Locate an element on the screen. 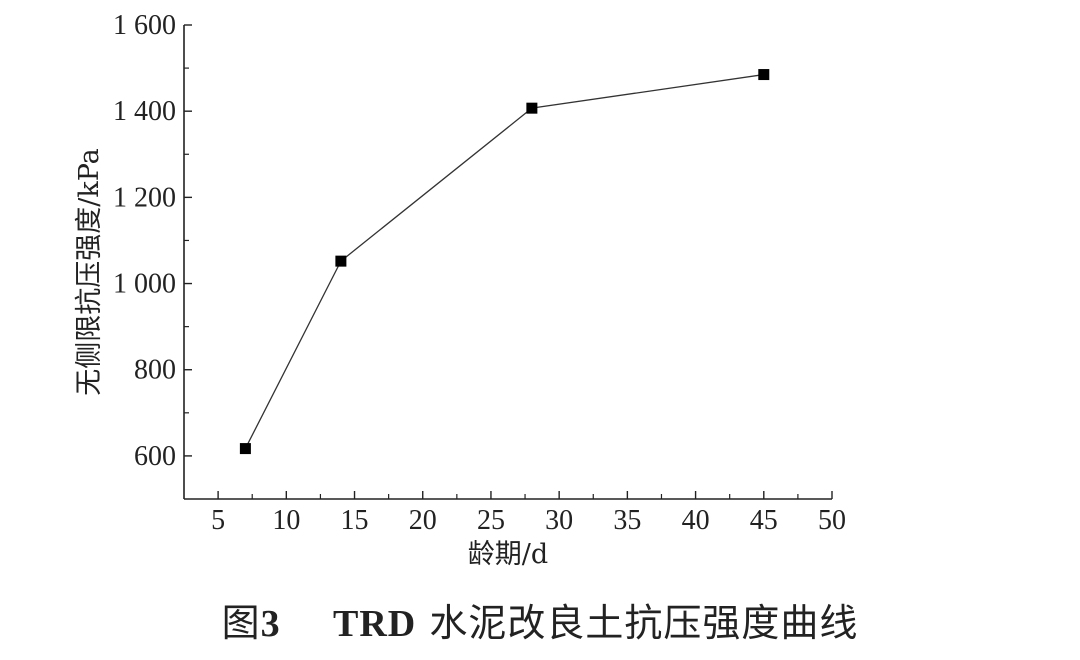 The image size is (1080, 660). x-tick-label: 45 is located at coordinates (764, 520).